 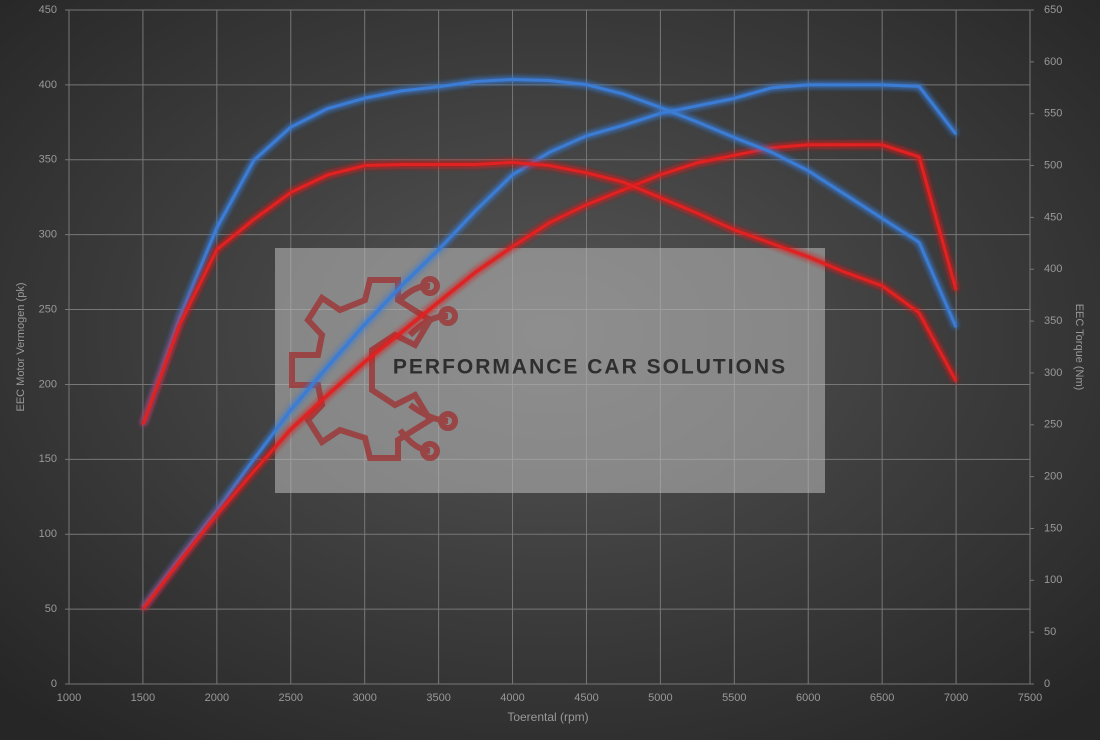 I want to click on y-tick-label: 250, so click(x=48, y=309).